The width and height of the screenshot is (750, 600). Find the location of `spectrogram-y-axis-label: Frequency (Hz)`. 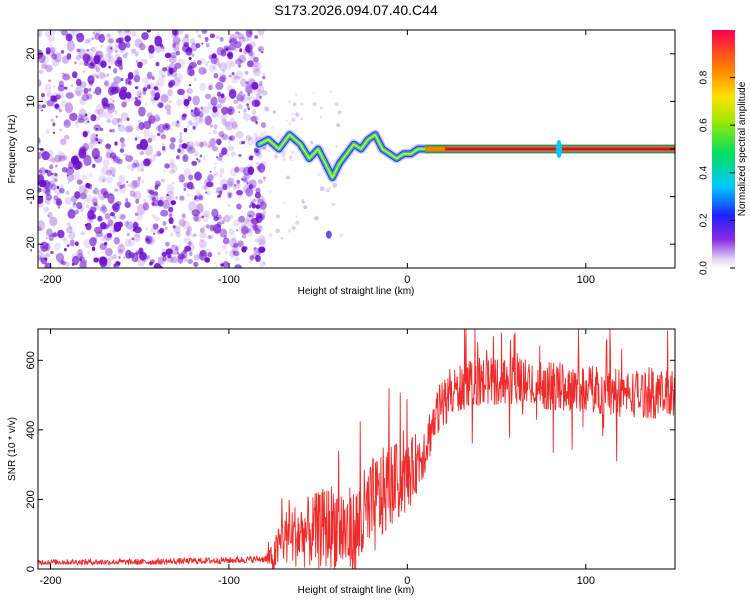

spectrogram-y-axis-label: Frequency (Hz) is located at coordinates (12, 149).